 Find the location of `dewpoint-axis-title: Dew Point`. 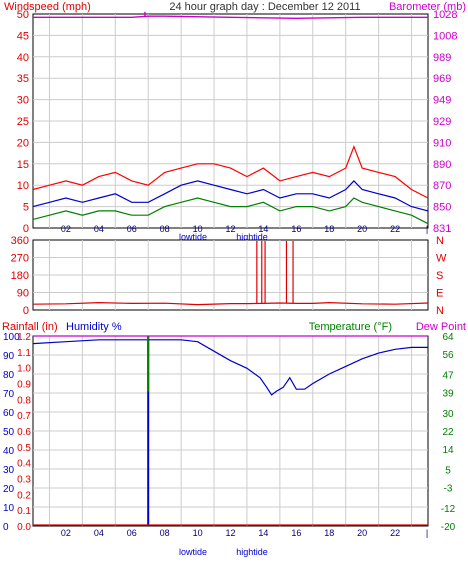

dewpoint-axis-title: Dew Point is located at coordinates (441, 327).